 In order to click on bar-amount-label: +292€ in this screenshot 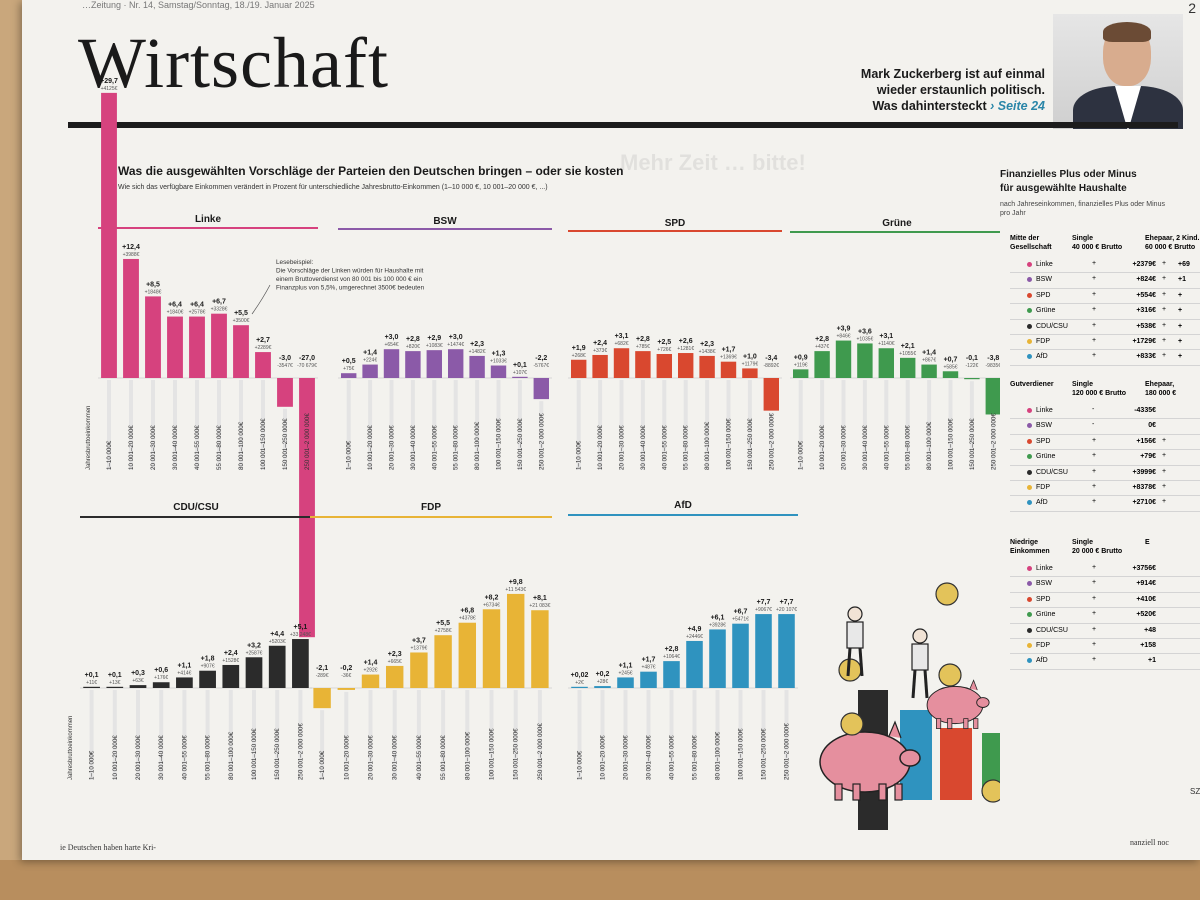, I will do `click(370, 671)`.